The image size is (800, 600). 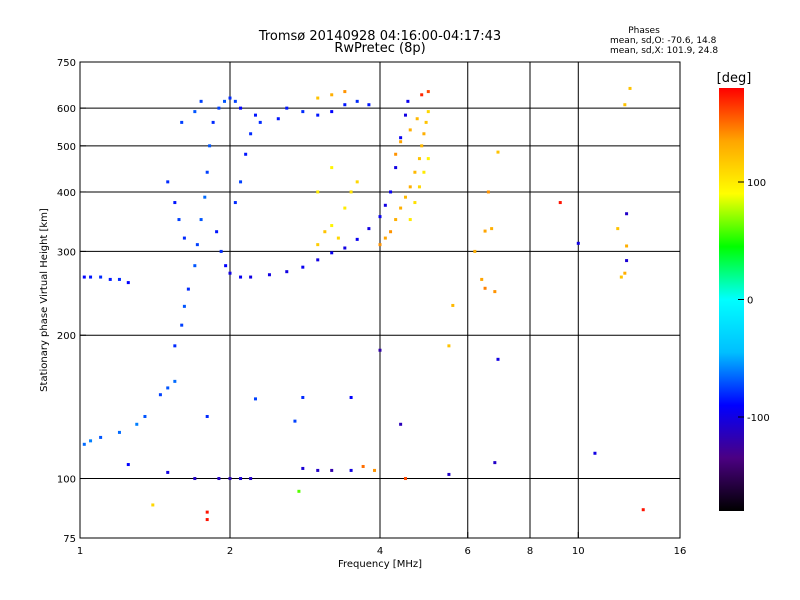 What do you see at coordinates (66, 147) in the screenshot?
I see `y-tick-label: 500` at bounding box center [66, 147].